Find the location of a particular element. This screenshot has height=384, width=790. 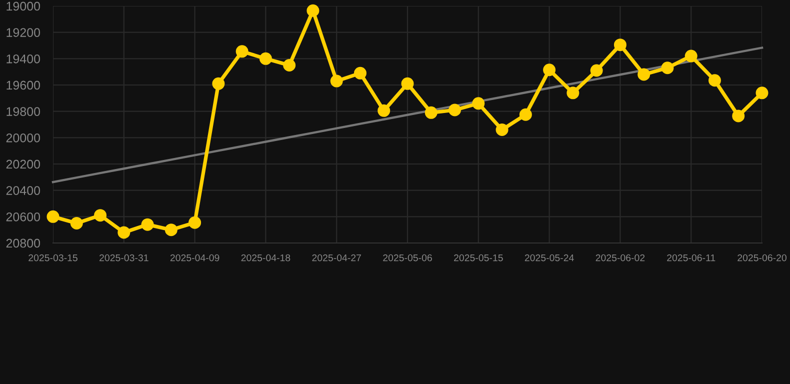

y-tick-label: 20400 is located at coordinates (23, 190).